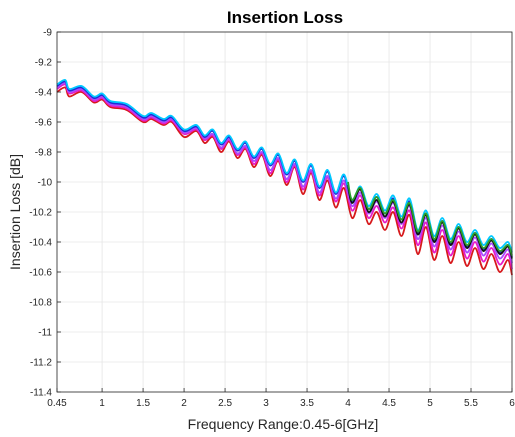 The image size is (515, 437). Describe the element at coordinates (307, 403) in the screenshot. I see `x-tick-label: 3.5` at that location.